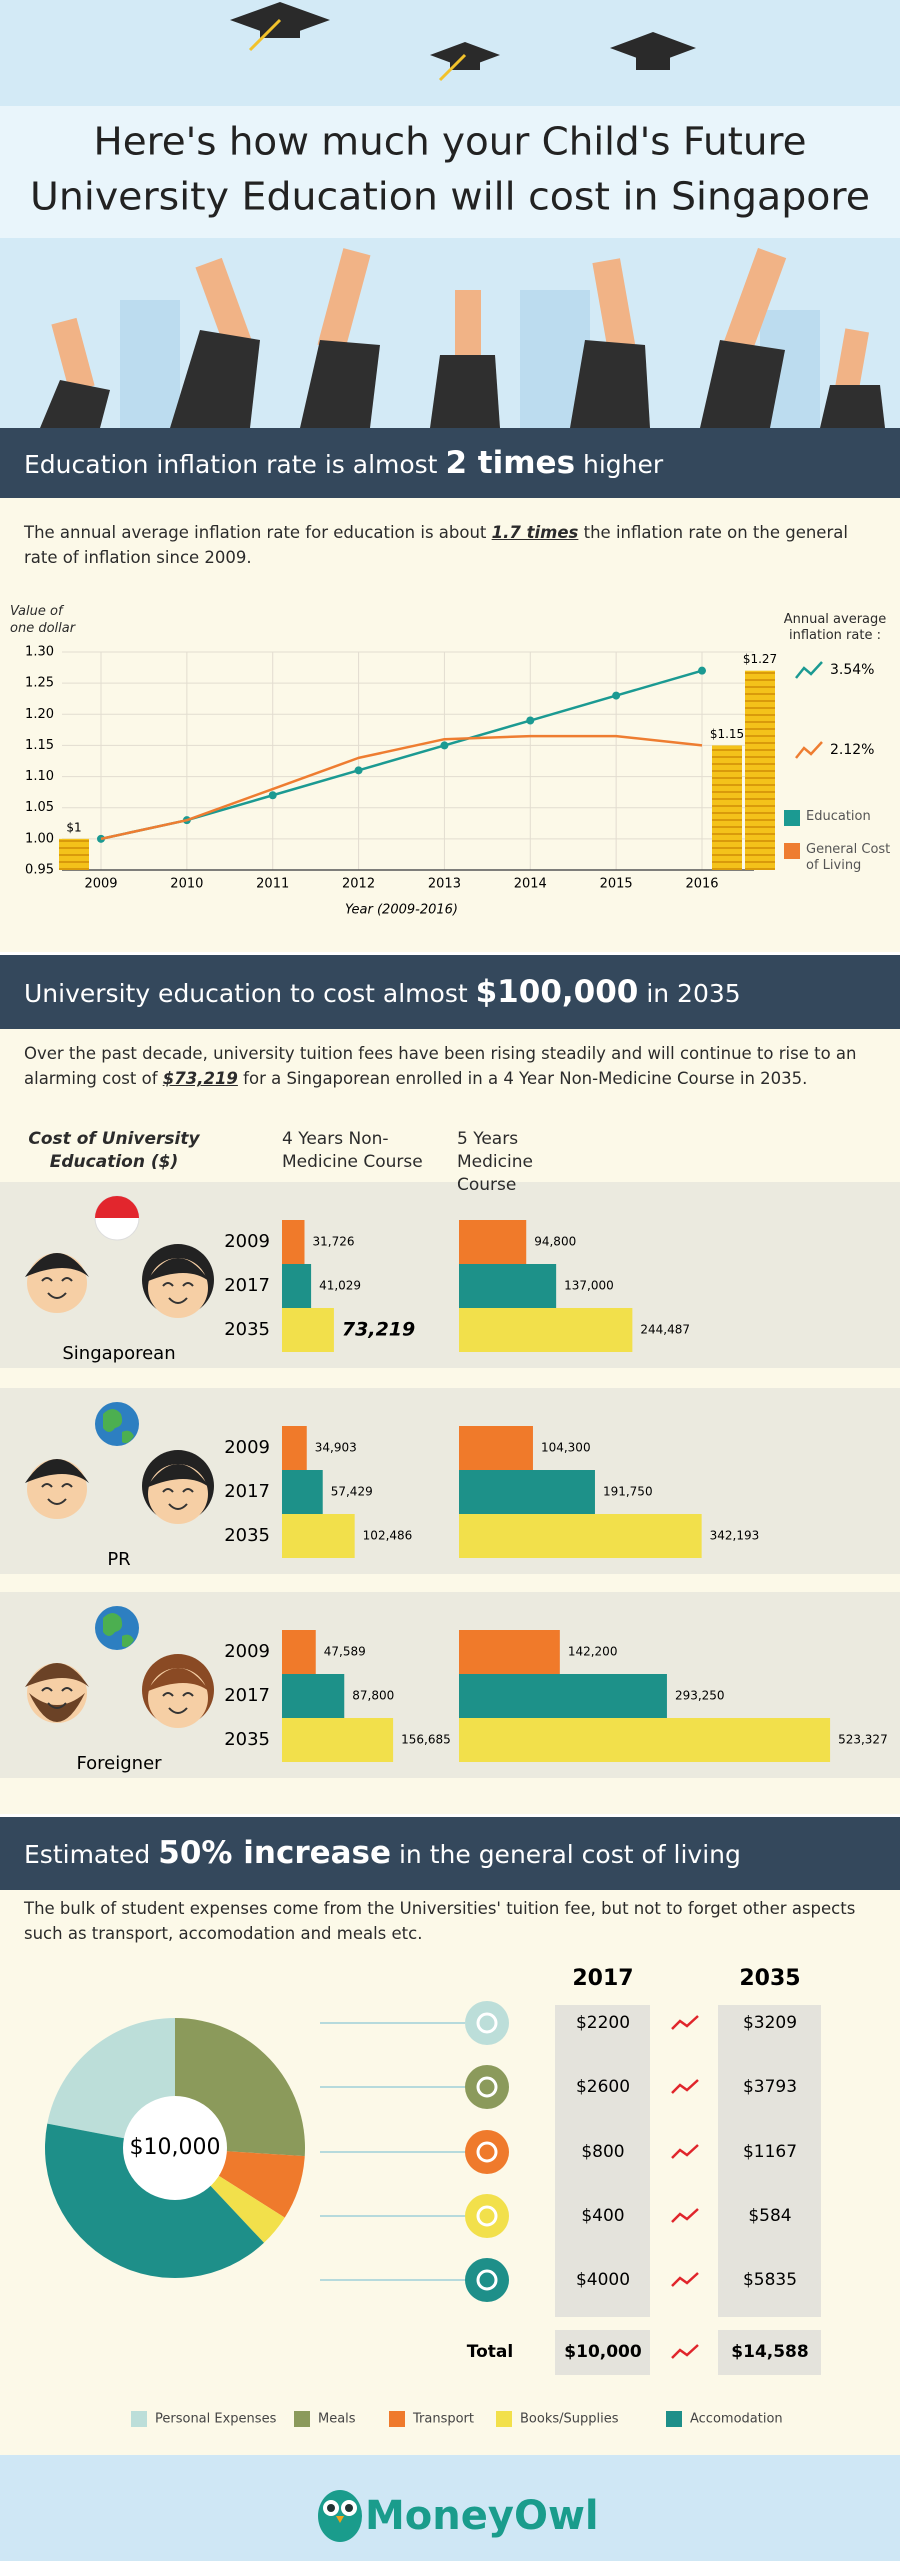 Image resolution: width=900 pixels, height=2561 pixels. Describe the element at coordinates (39, 870) in the screenshot. I see `y-tick-label: 0.95` at that location.